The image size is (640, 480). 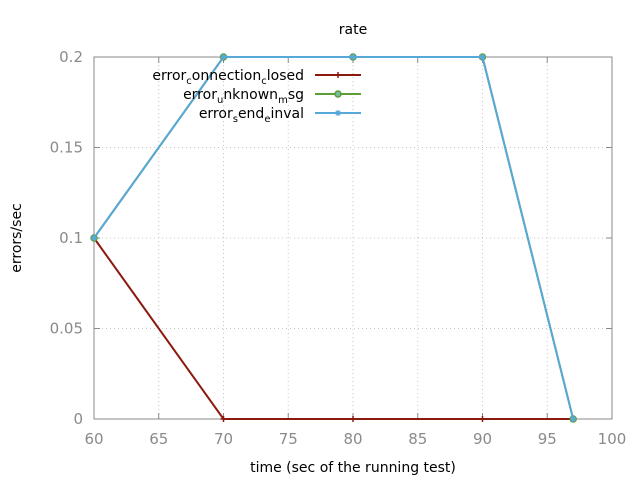 I want to click on y-tick-label: 0.15, so click(x=66, y=148).